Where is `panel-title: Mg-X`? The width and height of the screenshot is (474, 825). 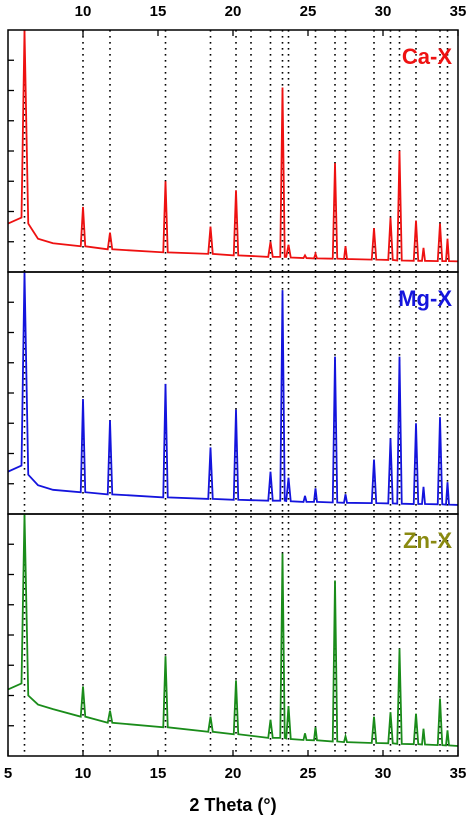
panel-title: Mg-X is located at coordinates (425, 298).